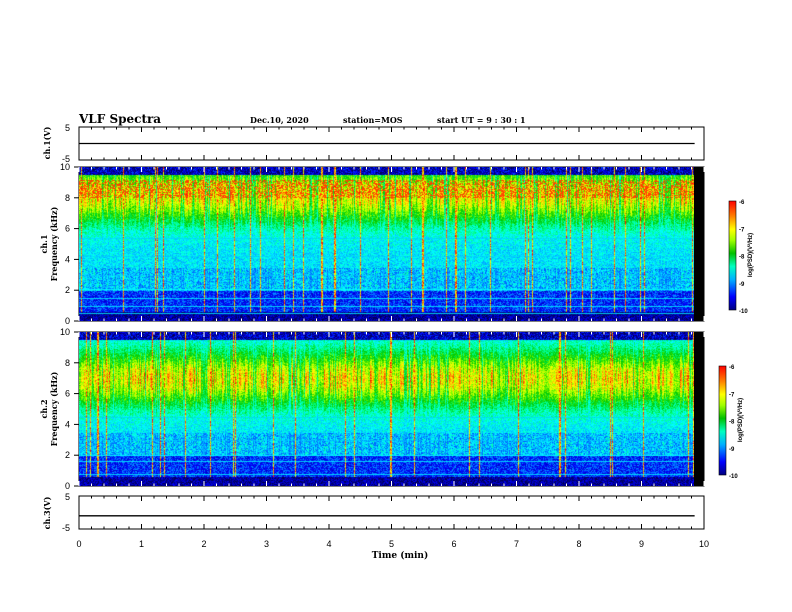  What do you see at coordinates (67, 128) in the screenshot?
I see `ch1-ytick-top: 5` at bounding box center [67, 128].